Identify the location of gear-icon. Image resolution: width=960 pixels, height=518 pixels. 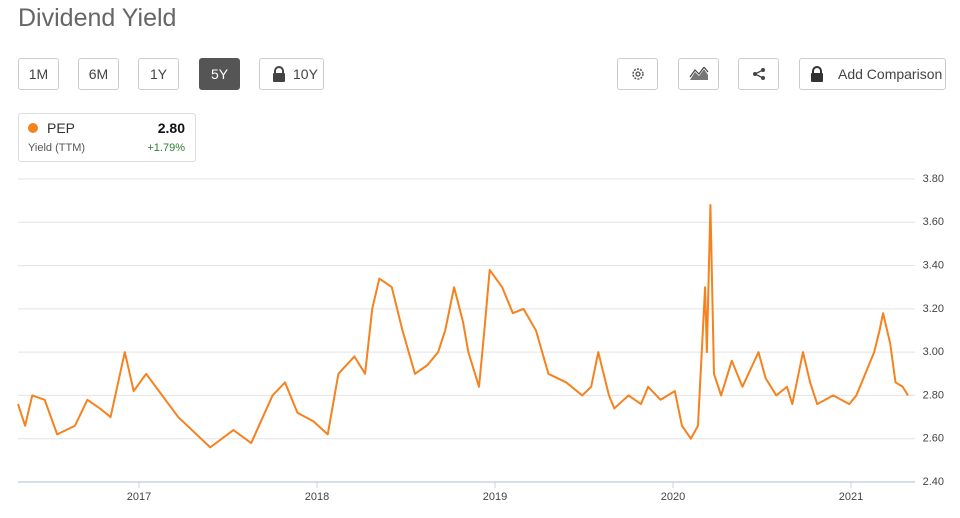
(637, 74).